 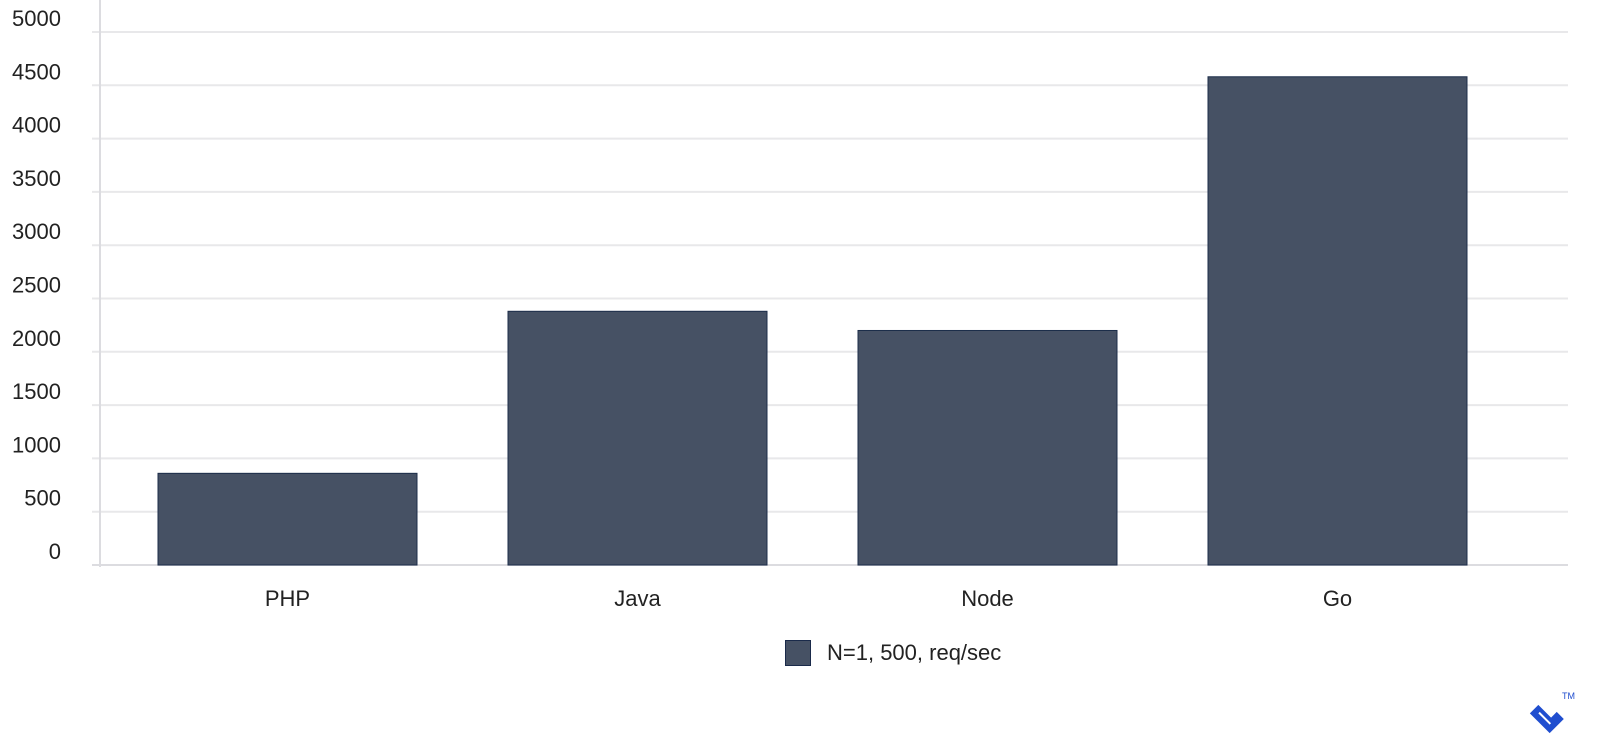 I want to click on bar-php, so click(x=287, y=519).